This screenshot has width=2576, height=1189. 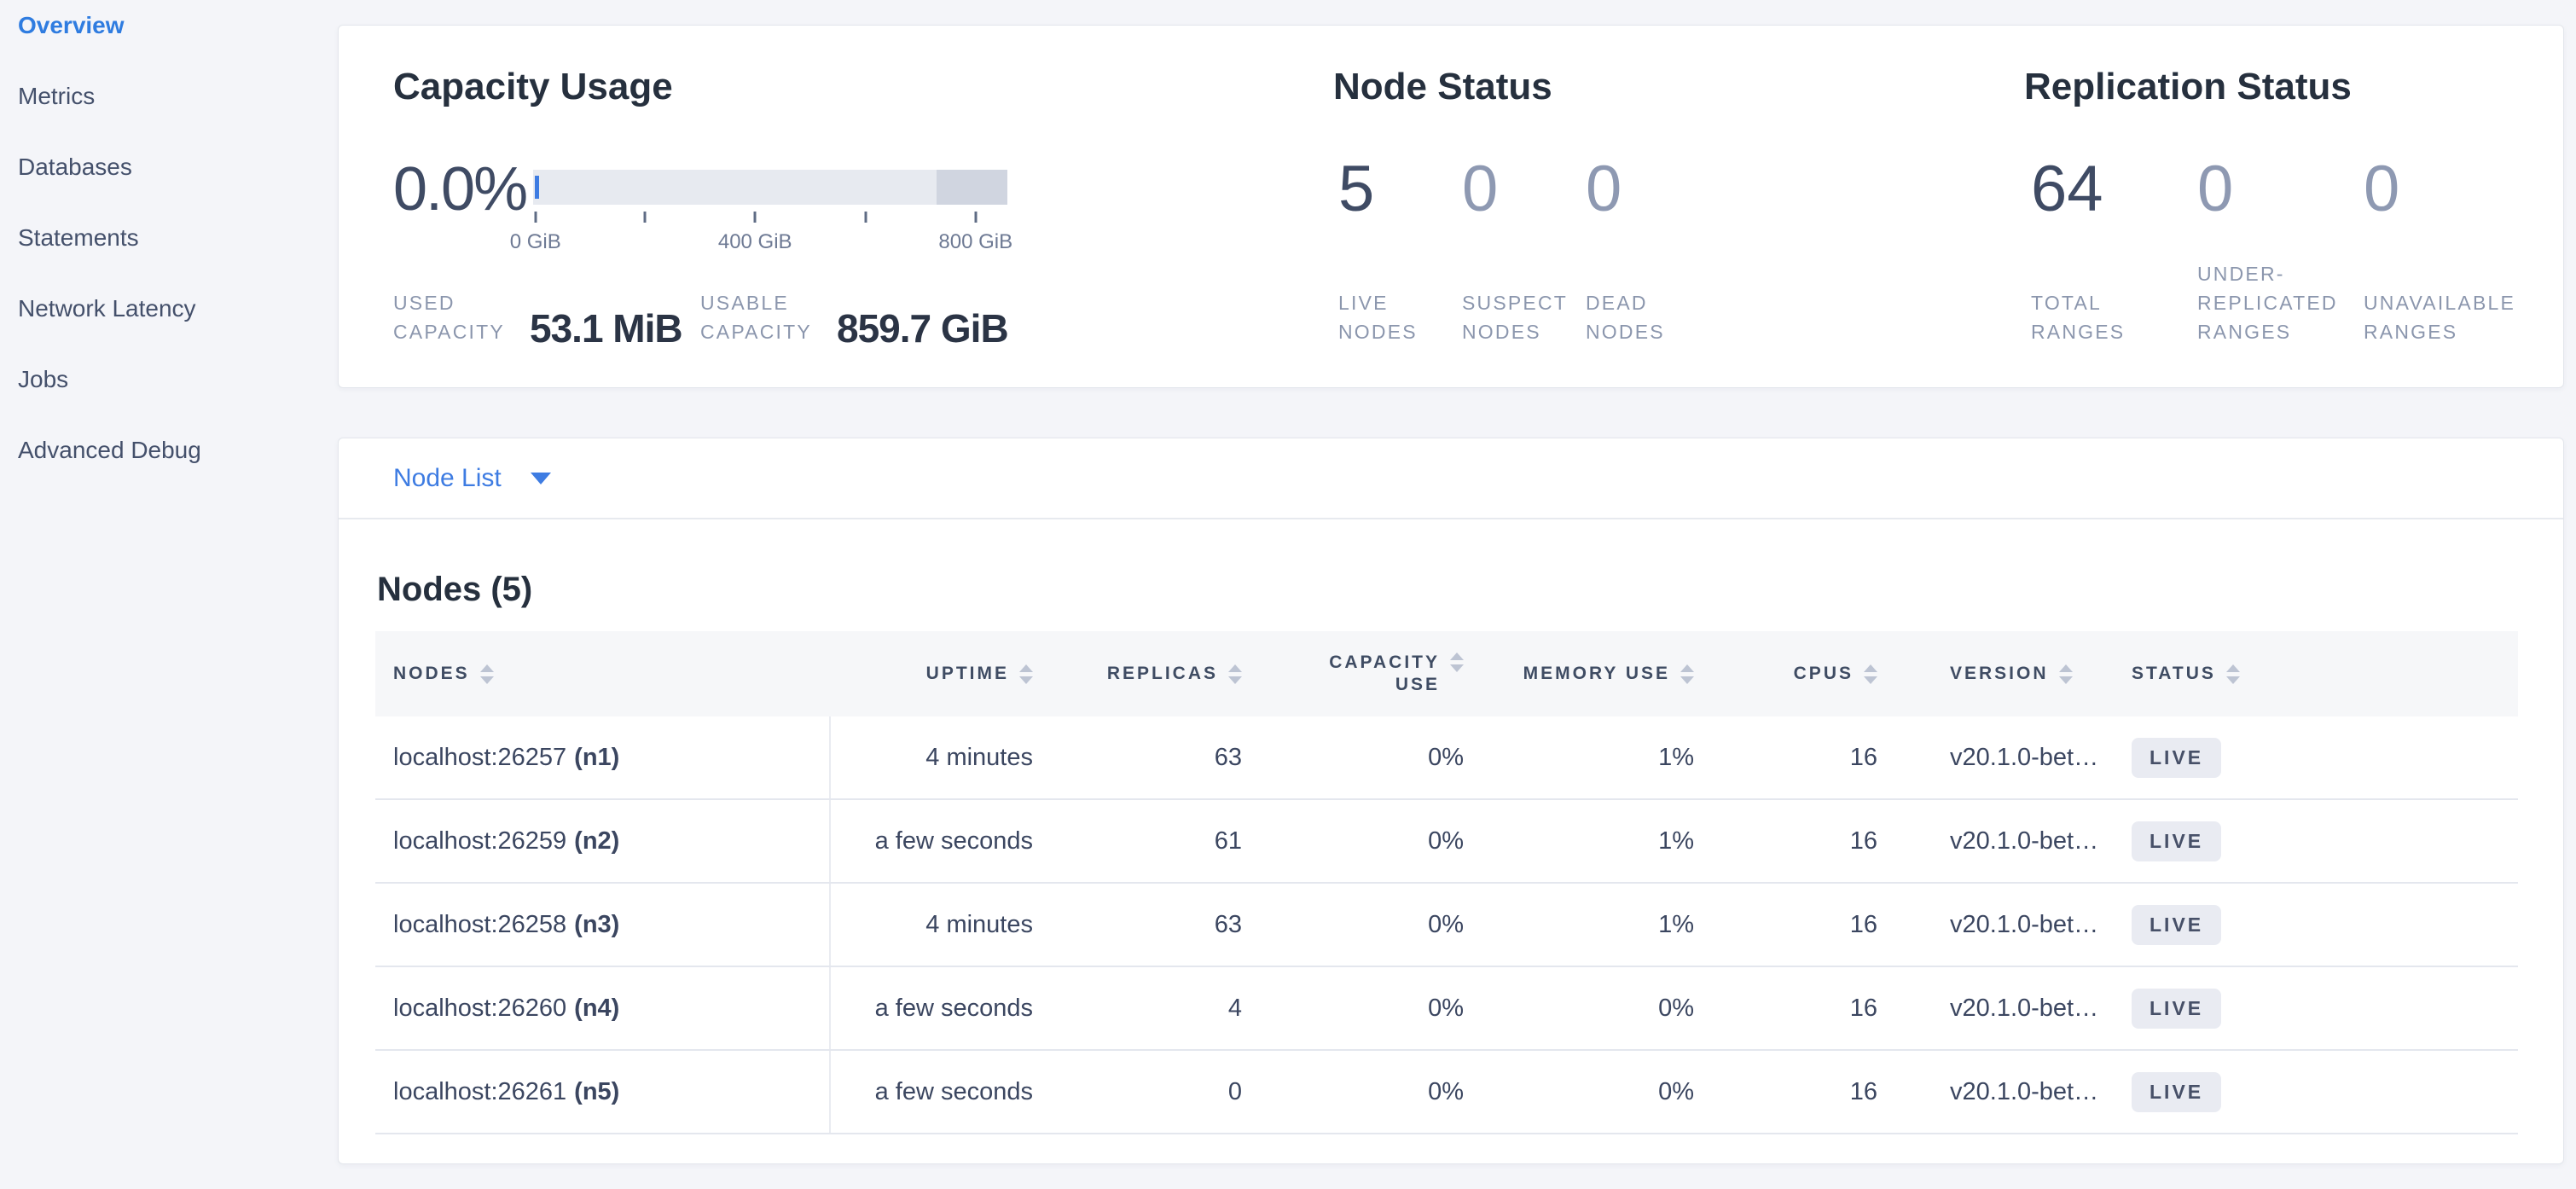 I want to click on capacity-stat-label: USABLE CAPACITY, so click(x=768, y=317).